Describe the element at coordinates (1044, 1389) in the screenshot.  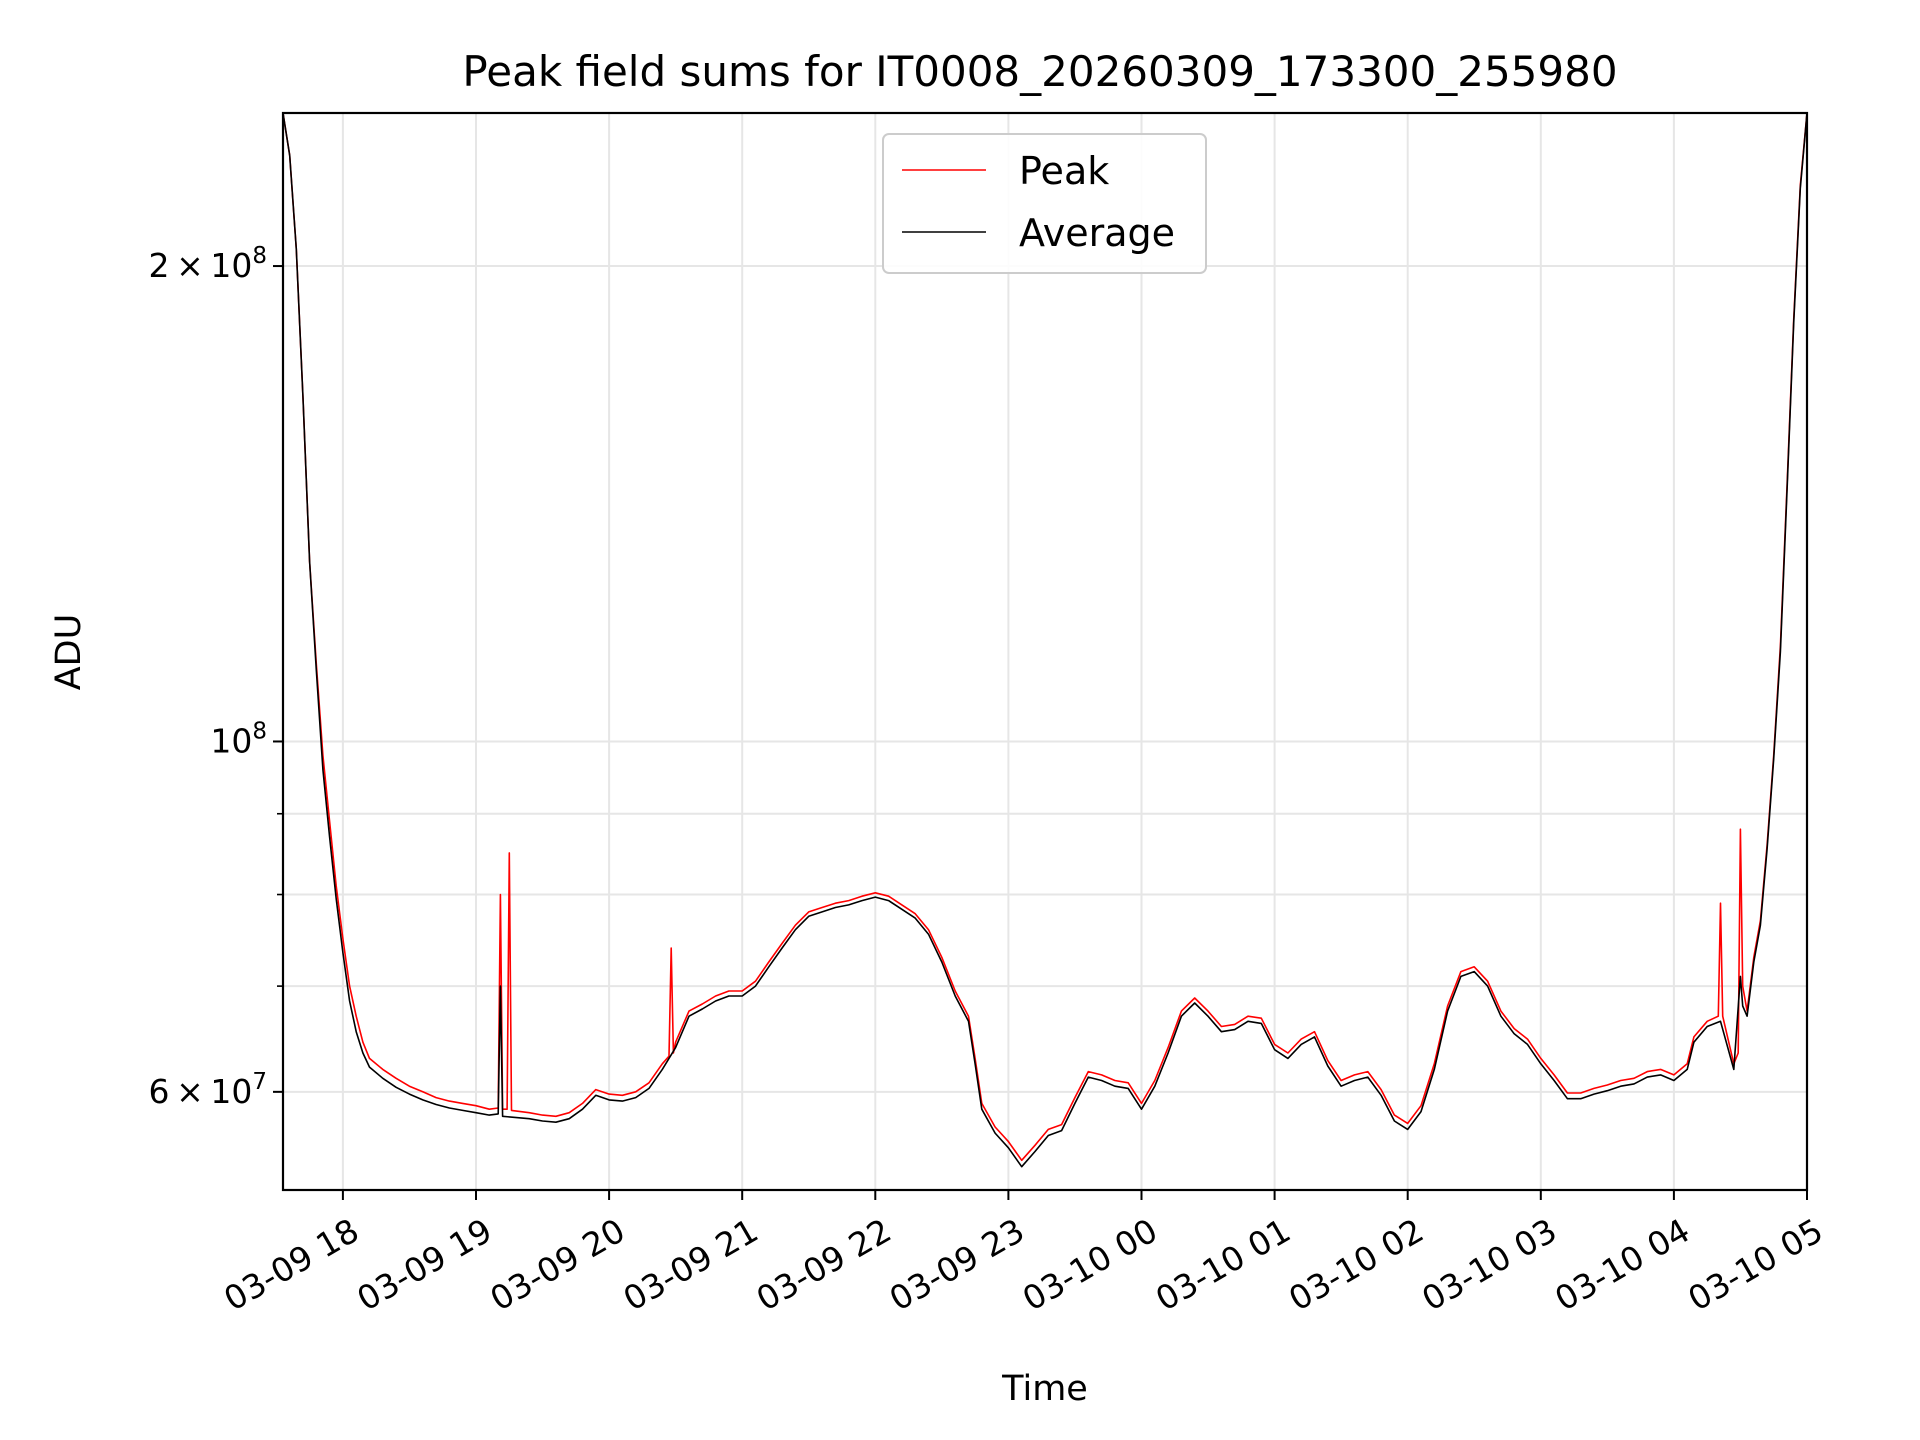
I see `x-axis-title: Time` at that location.